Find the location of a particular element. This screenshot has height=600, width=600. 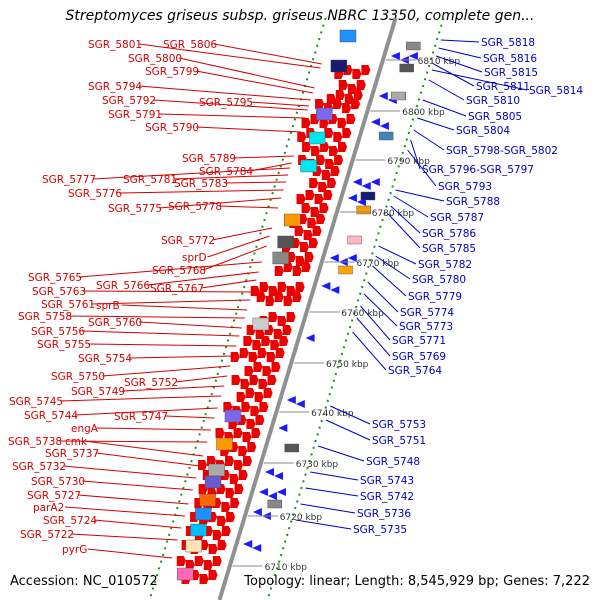

right-gene-label: SGR_5769 is located at coordinates (419, 357).